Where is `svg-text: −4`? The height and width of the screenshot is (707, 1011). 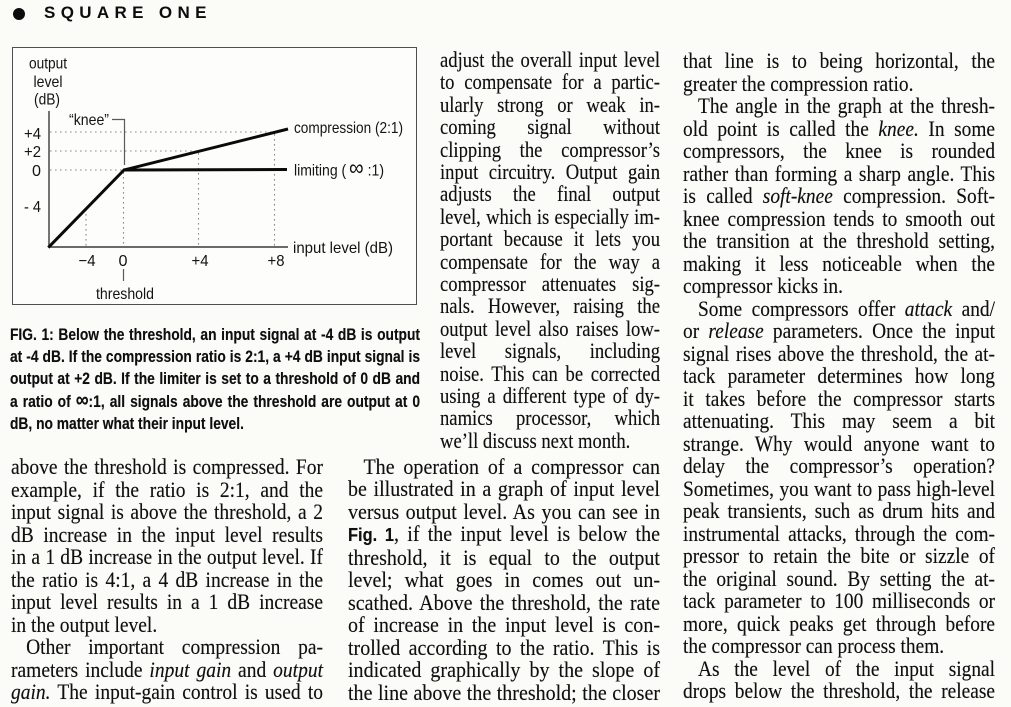 svg-text: −4 is located at coordinates (87, 261).